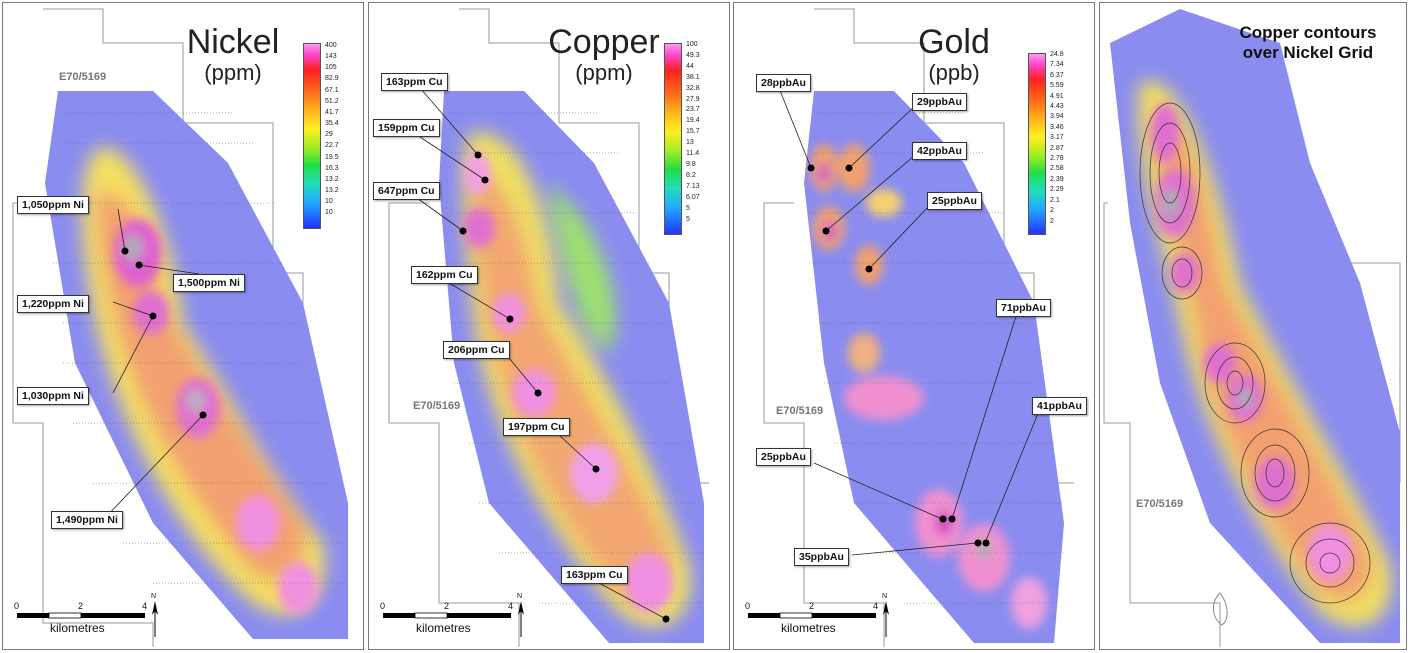 The image size is (1409, 653). Describe the element at coordinates (1057, 65) in the screenshot. I see `legend-value: 7.34` at that location.